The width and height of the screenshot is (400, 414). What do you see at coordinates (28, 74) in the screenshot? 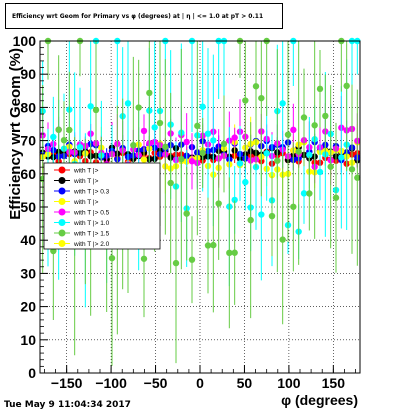
I see `y-tick-label: 90` at bounding box center [28, 74].